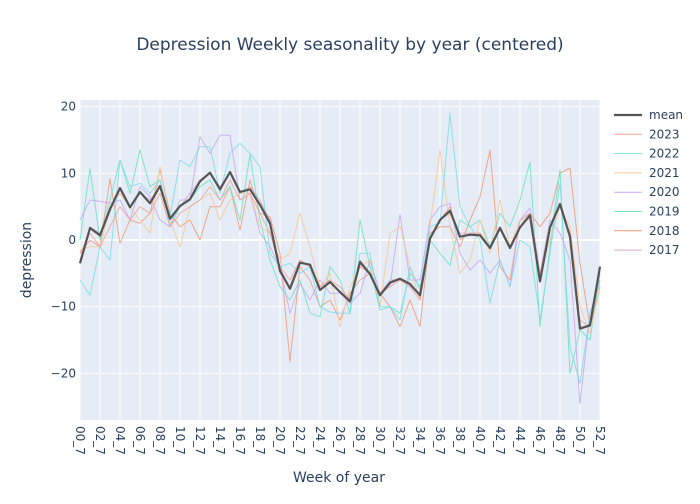 The width and height of the screenshot is (700, 504). I want to click on x-tick-label: 52_7, so click(600, 440).